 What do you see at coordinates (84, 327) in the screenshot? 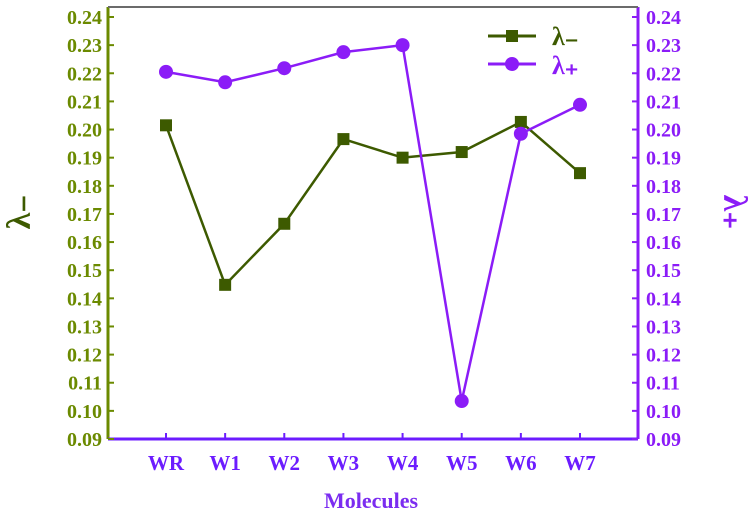
I see `left-y-tick-label: 0.13` at bounding box center [84, 327].